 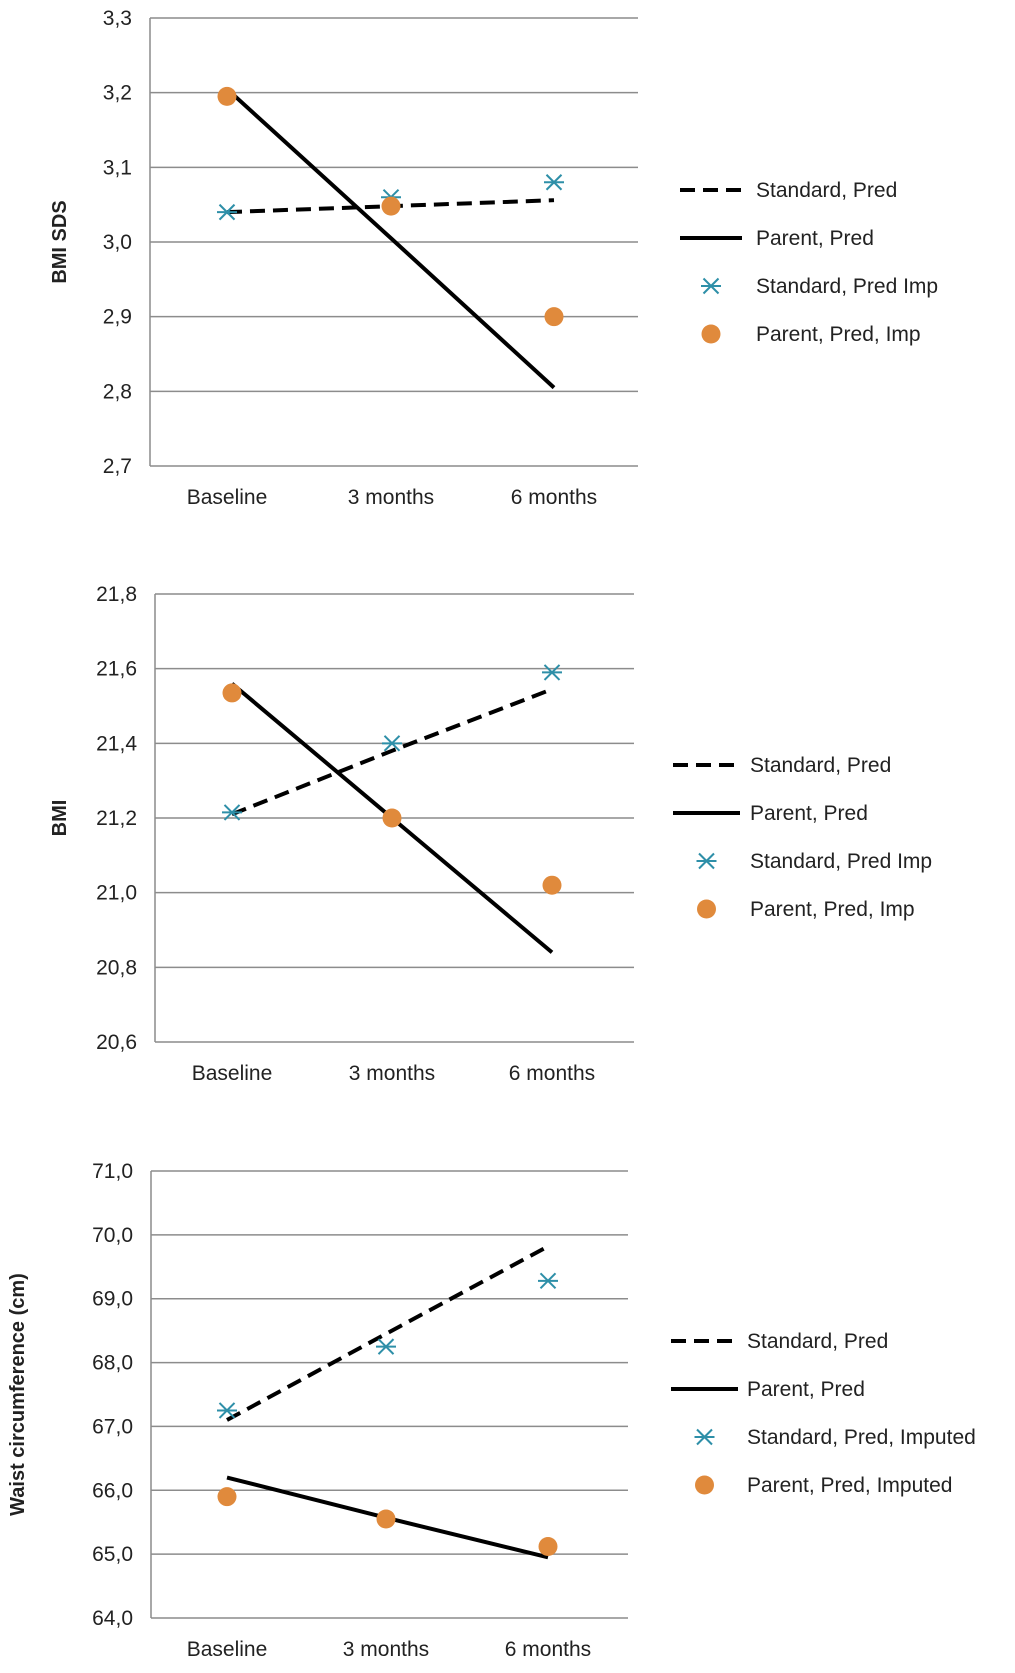 What do you see at coordinates (112, 1171) in the screenshot?
I see `y-tick-label: 71,0` at bounding box center [112, 1171].